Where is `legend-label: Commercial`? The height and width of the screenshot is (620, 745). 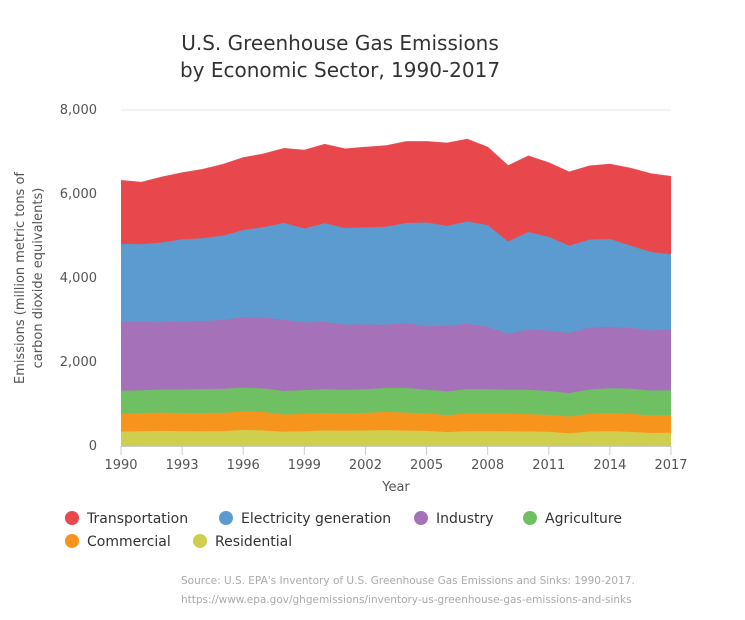
legend-label: Commercial is located at coordinates (129, 542).